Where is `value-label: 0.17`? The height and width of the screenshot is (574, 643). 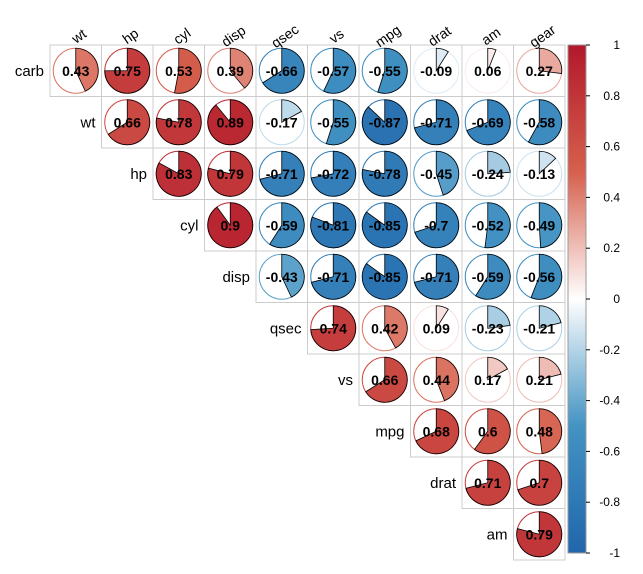
value-label: 0.17 is located at coordinates (487, 380).